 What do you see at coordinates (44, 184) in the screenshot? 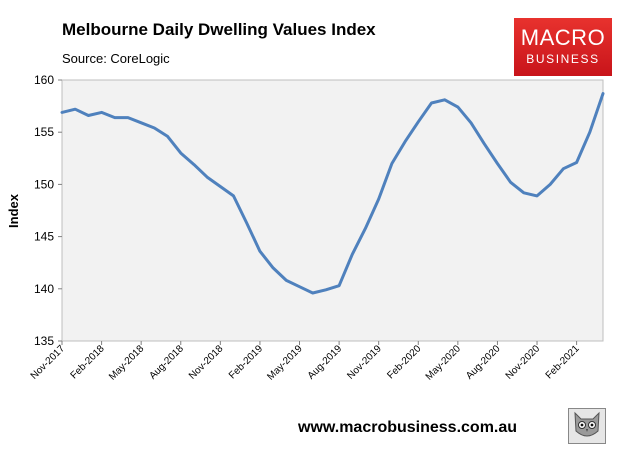
I see `y-tick-label: 150` at bounding box center [44, 184].